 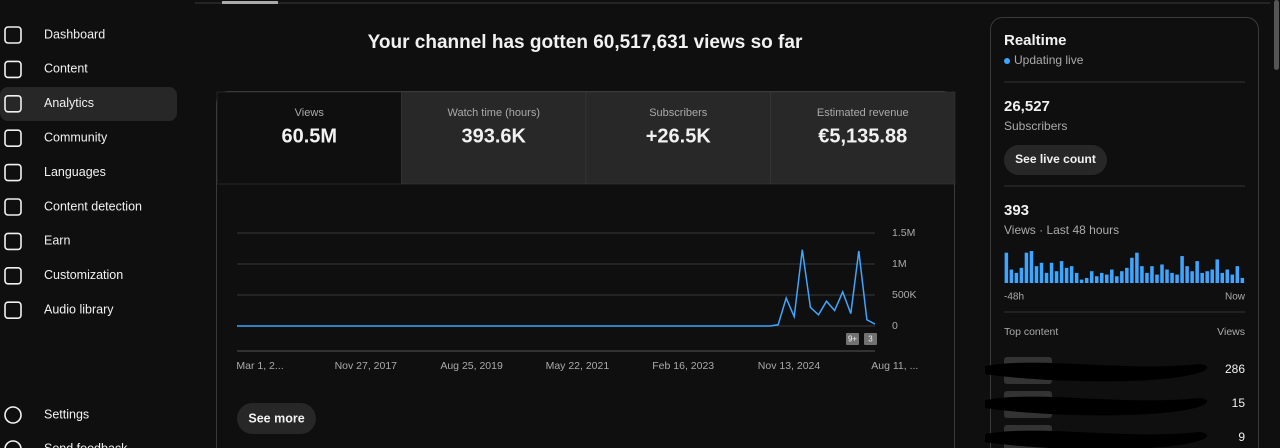 I want to click on nav-item: Dashboard, so click(x=54, y=35).